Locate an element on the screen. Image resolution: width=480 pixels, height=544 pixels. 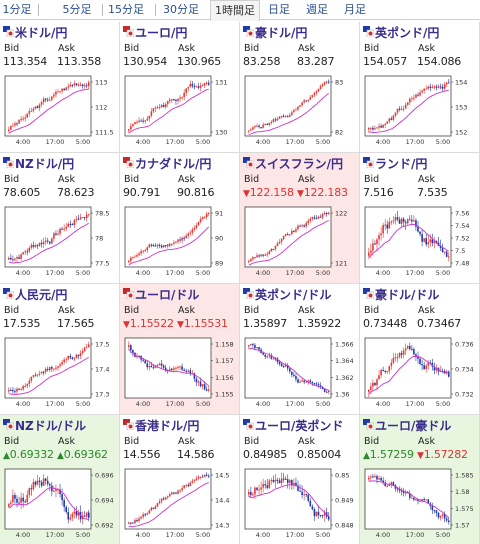
ask-price: ▲0.69362 is located at coordinates (82, 454).